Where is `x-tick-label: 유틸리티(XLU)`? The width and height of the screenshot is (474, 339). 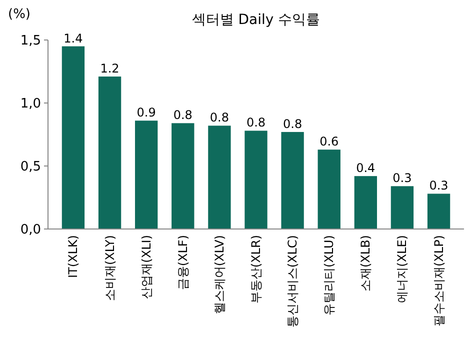 x-tick-label: 유틸리티(XLU) is located at coordinates (329, 275).